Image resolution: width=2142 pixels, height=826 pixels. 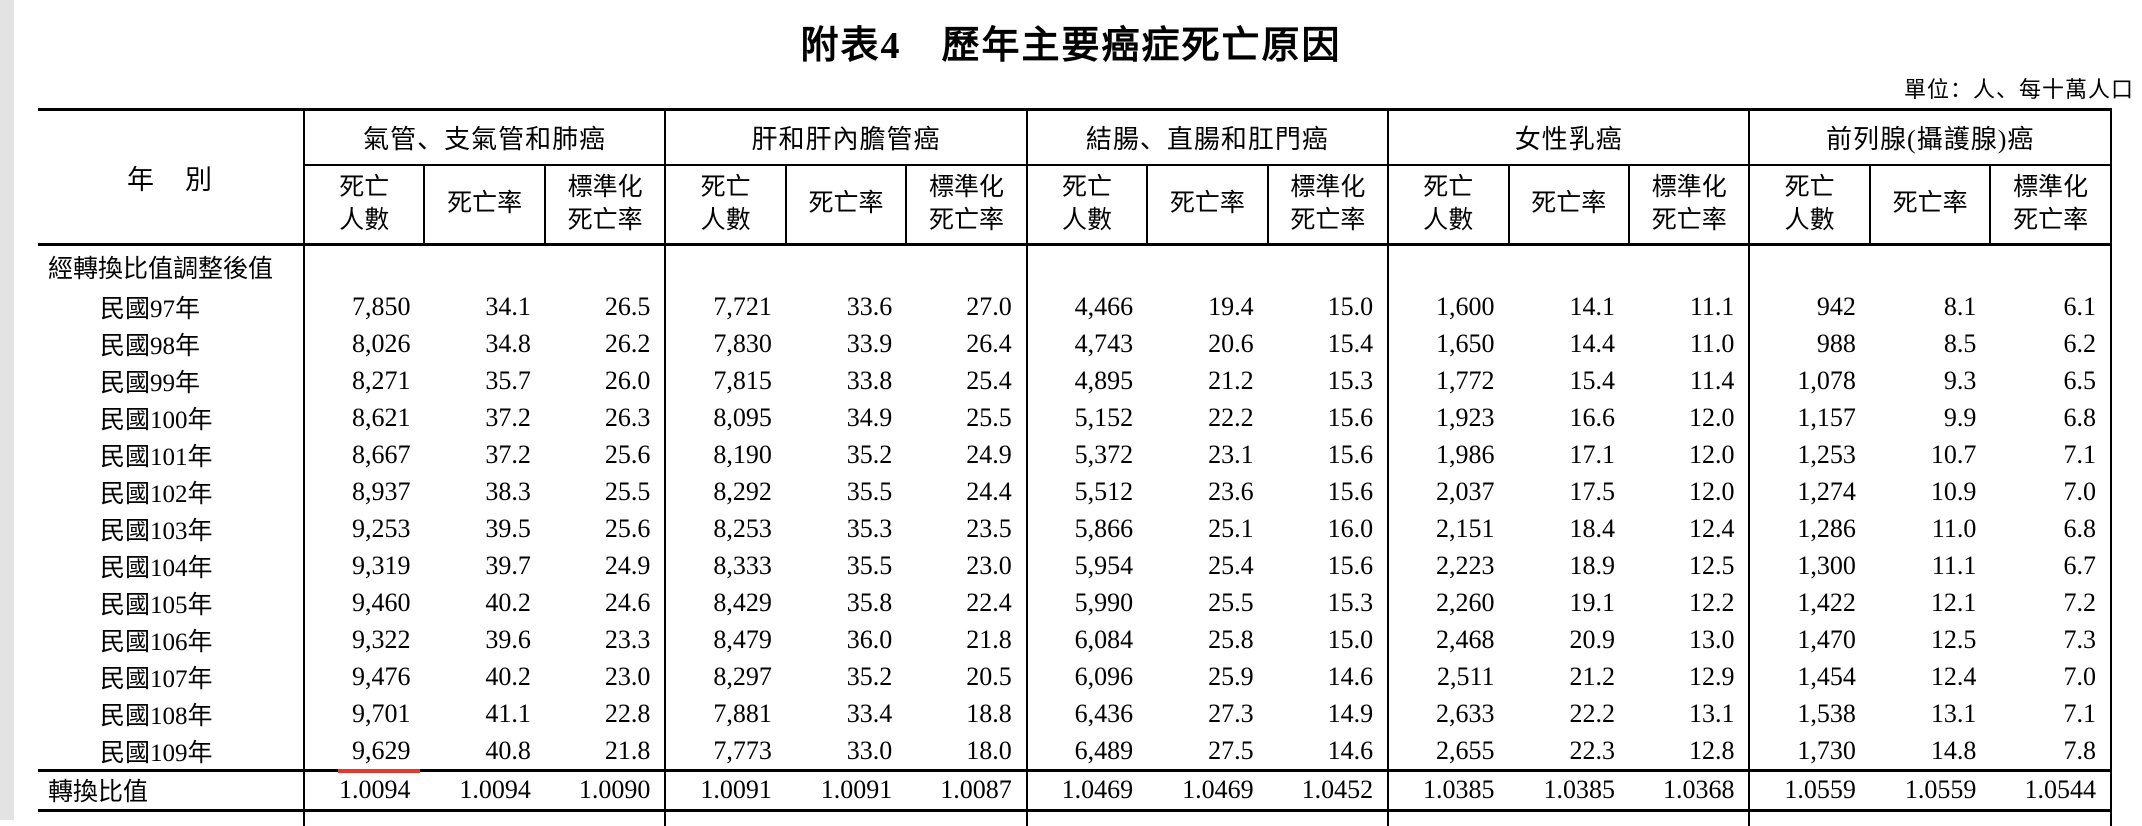 What do you see at coordinates (1809, 307) in the screenshot?
I see `data-cell: 942` at bounding box center [1809, 307].